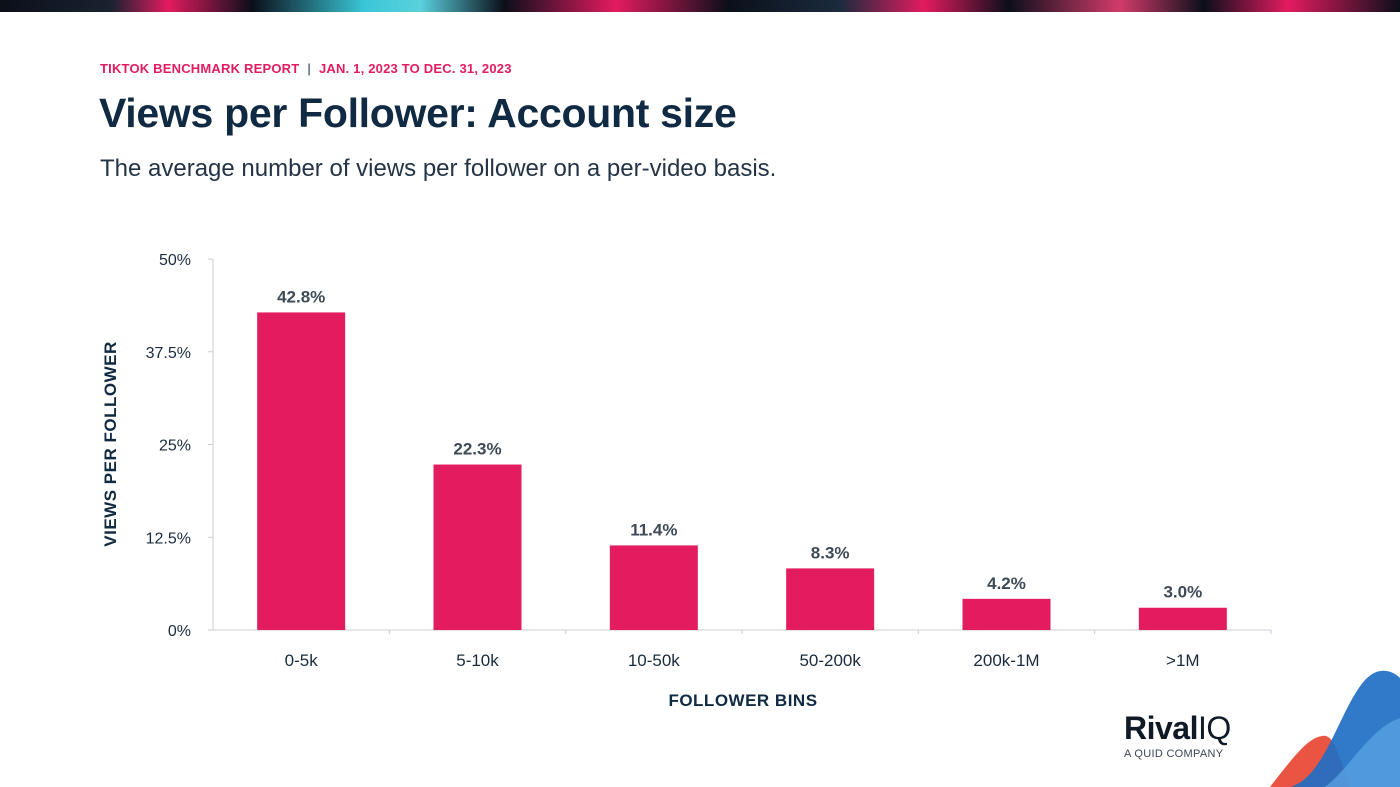 The width and height of the screenshot is (1400, 787). I want to click on bar-value-label: 22.3%, so click(477, 449).